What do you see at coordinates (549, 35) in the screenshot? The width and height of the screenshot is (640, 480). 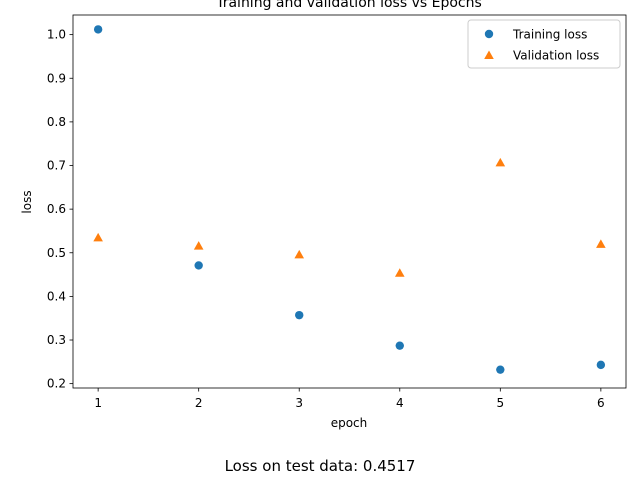 I see `legend-label-training: Training loss` at bounding box center [549, 35].